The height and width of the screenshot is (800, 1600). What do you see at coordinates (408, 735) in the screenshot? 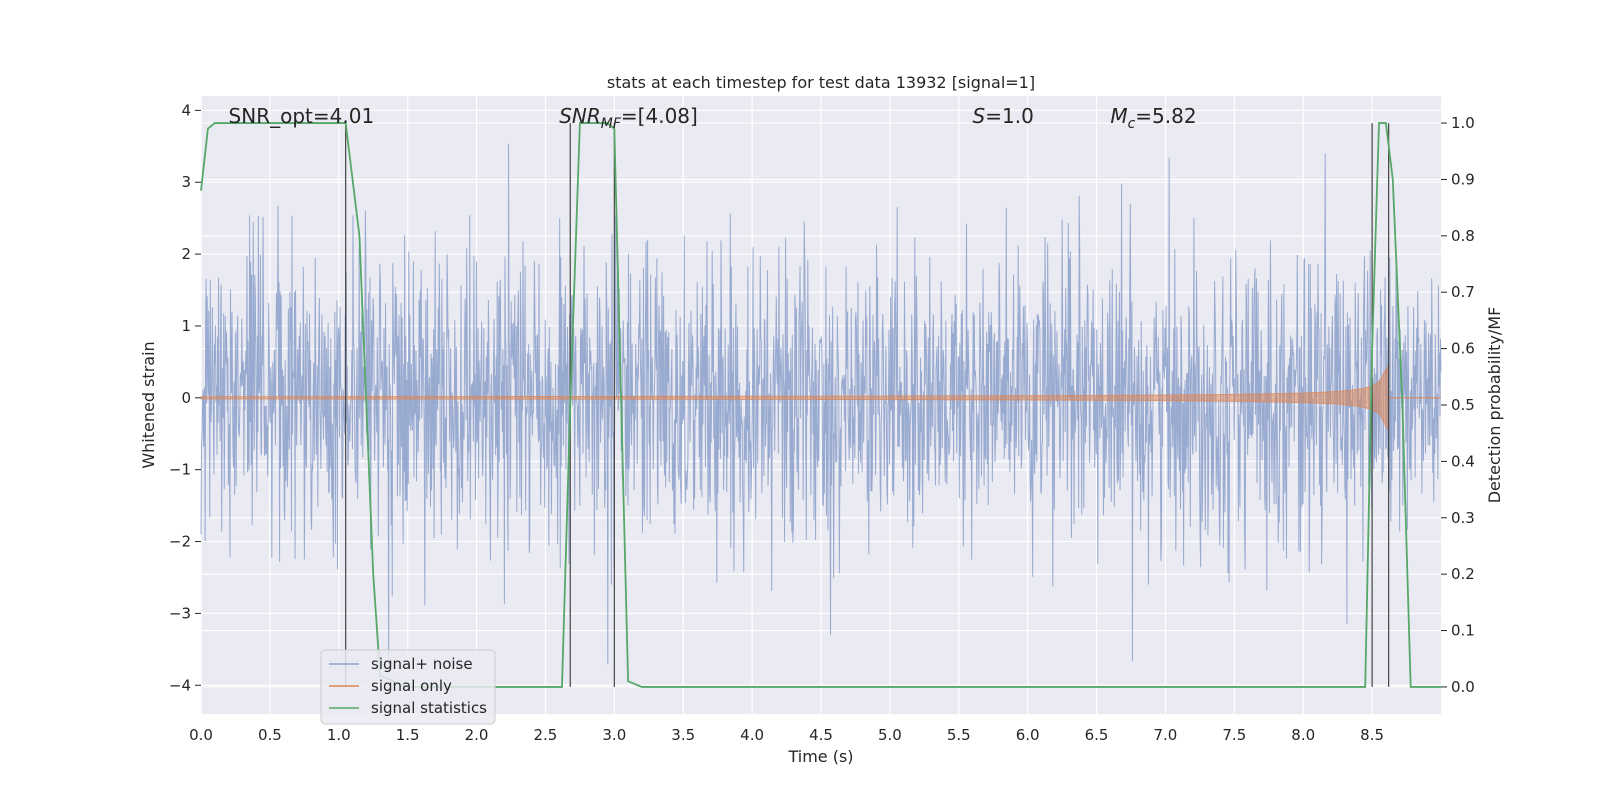
I see `x-tick-label: 1.5` at bounding box center [408, 735].